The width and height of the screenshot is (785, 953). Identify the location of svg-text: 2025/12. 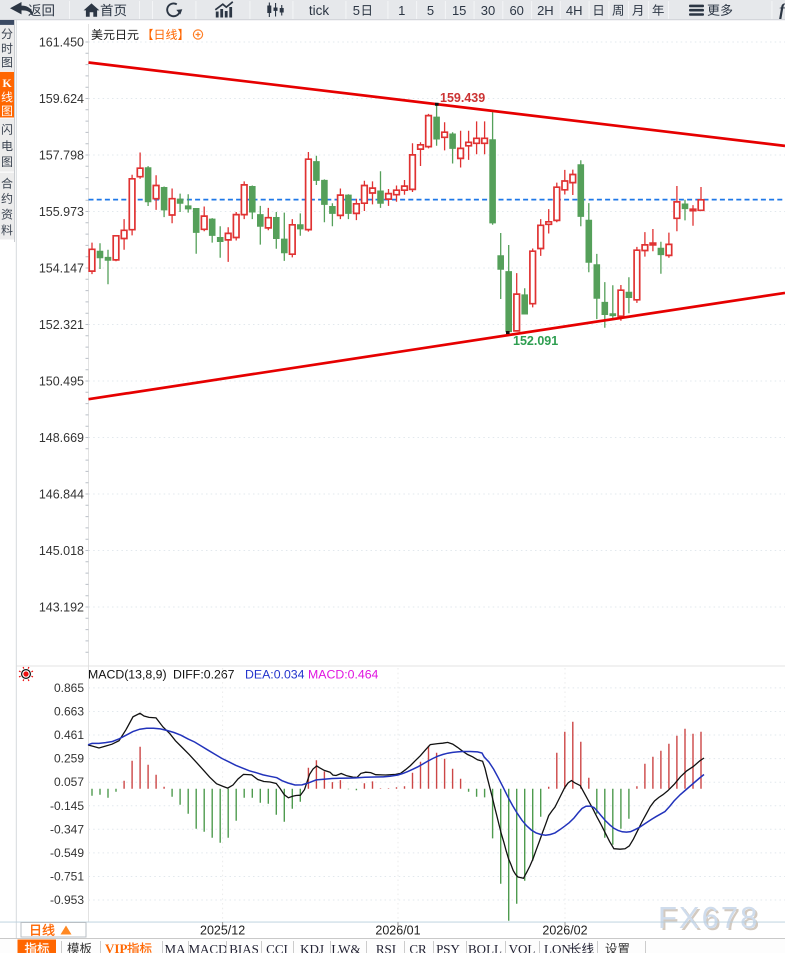
(222, 931).